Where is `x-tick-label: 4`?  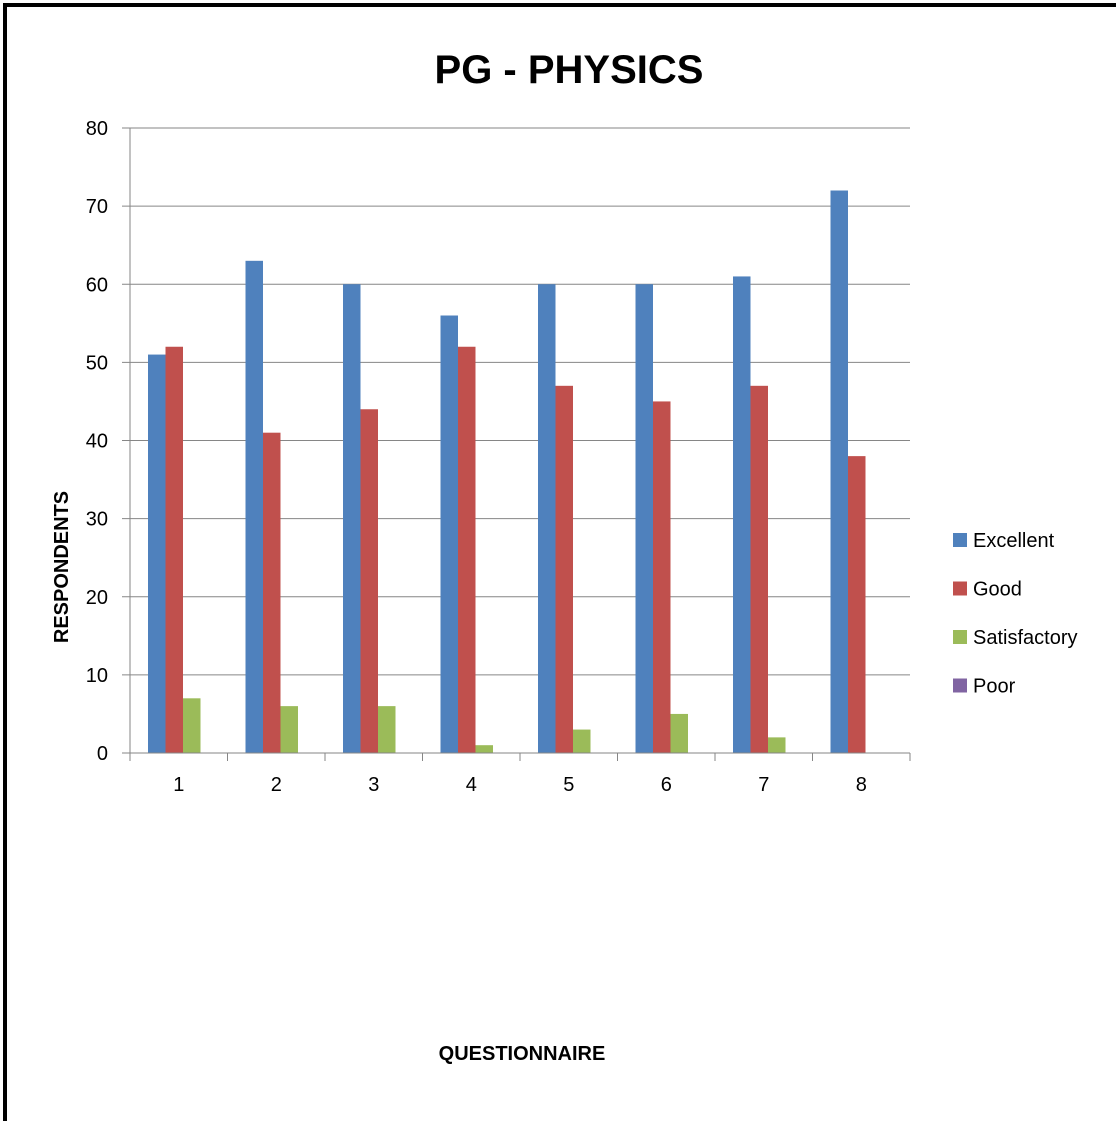
x-tick-label: 4 is located at coordinates (471, 785).